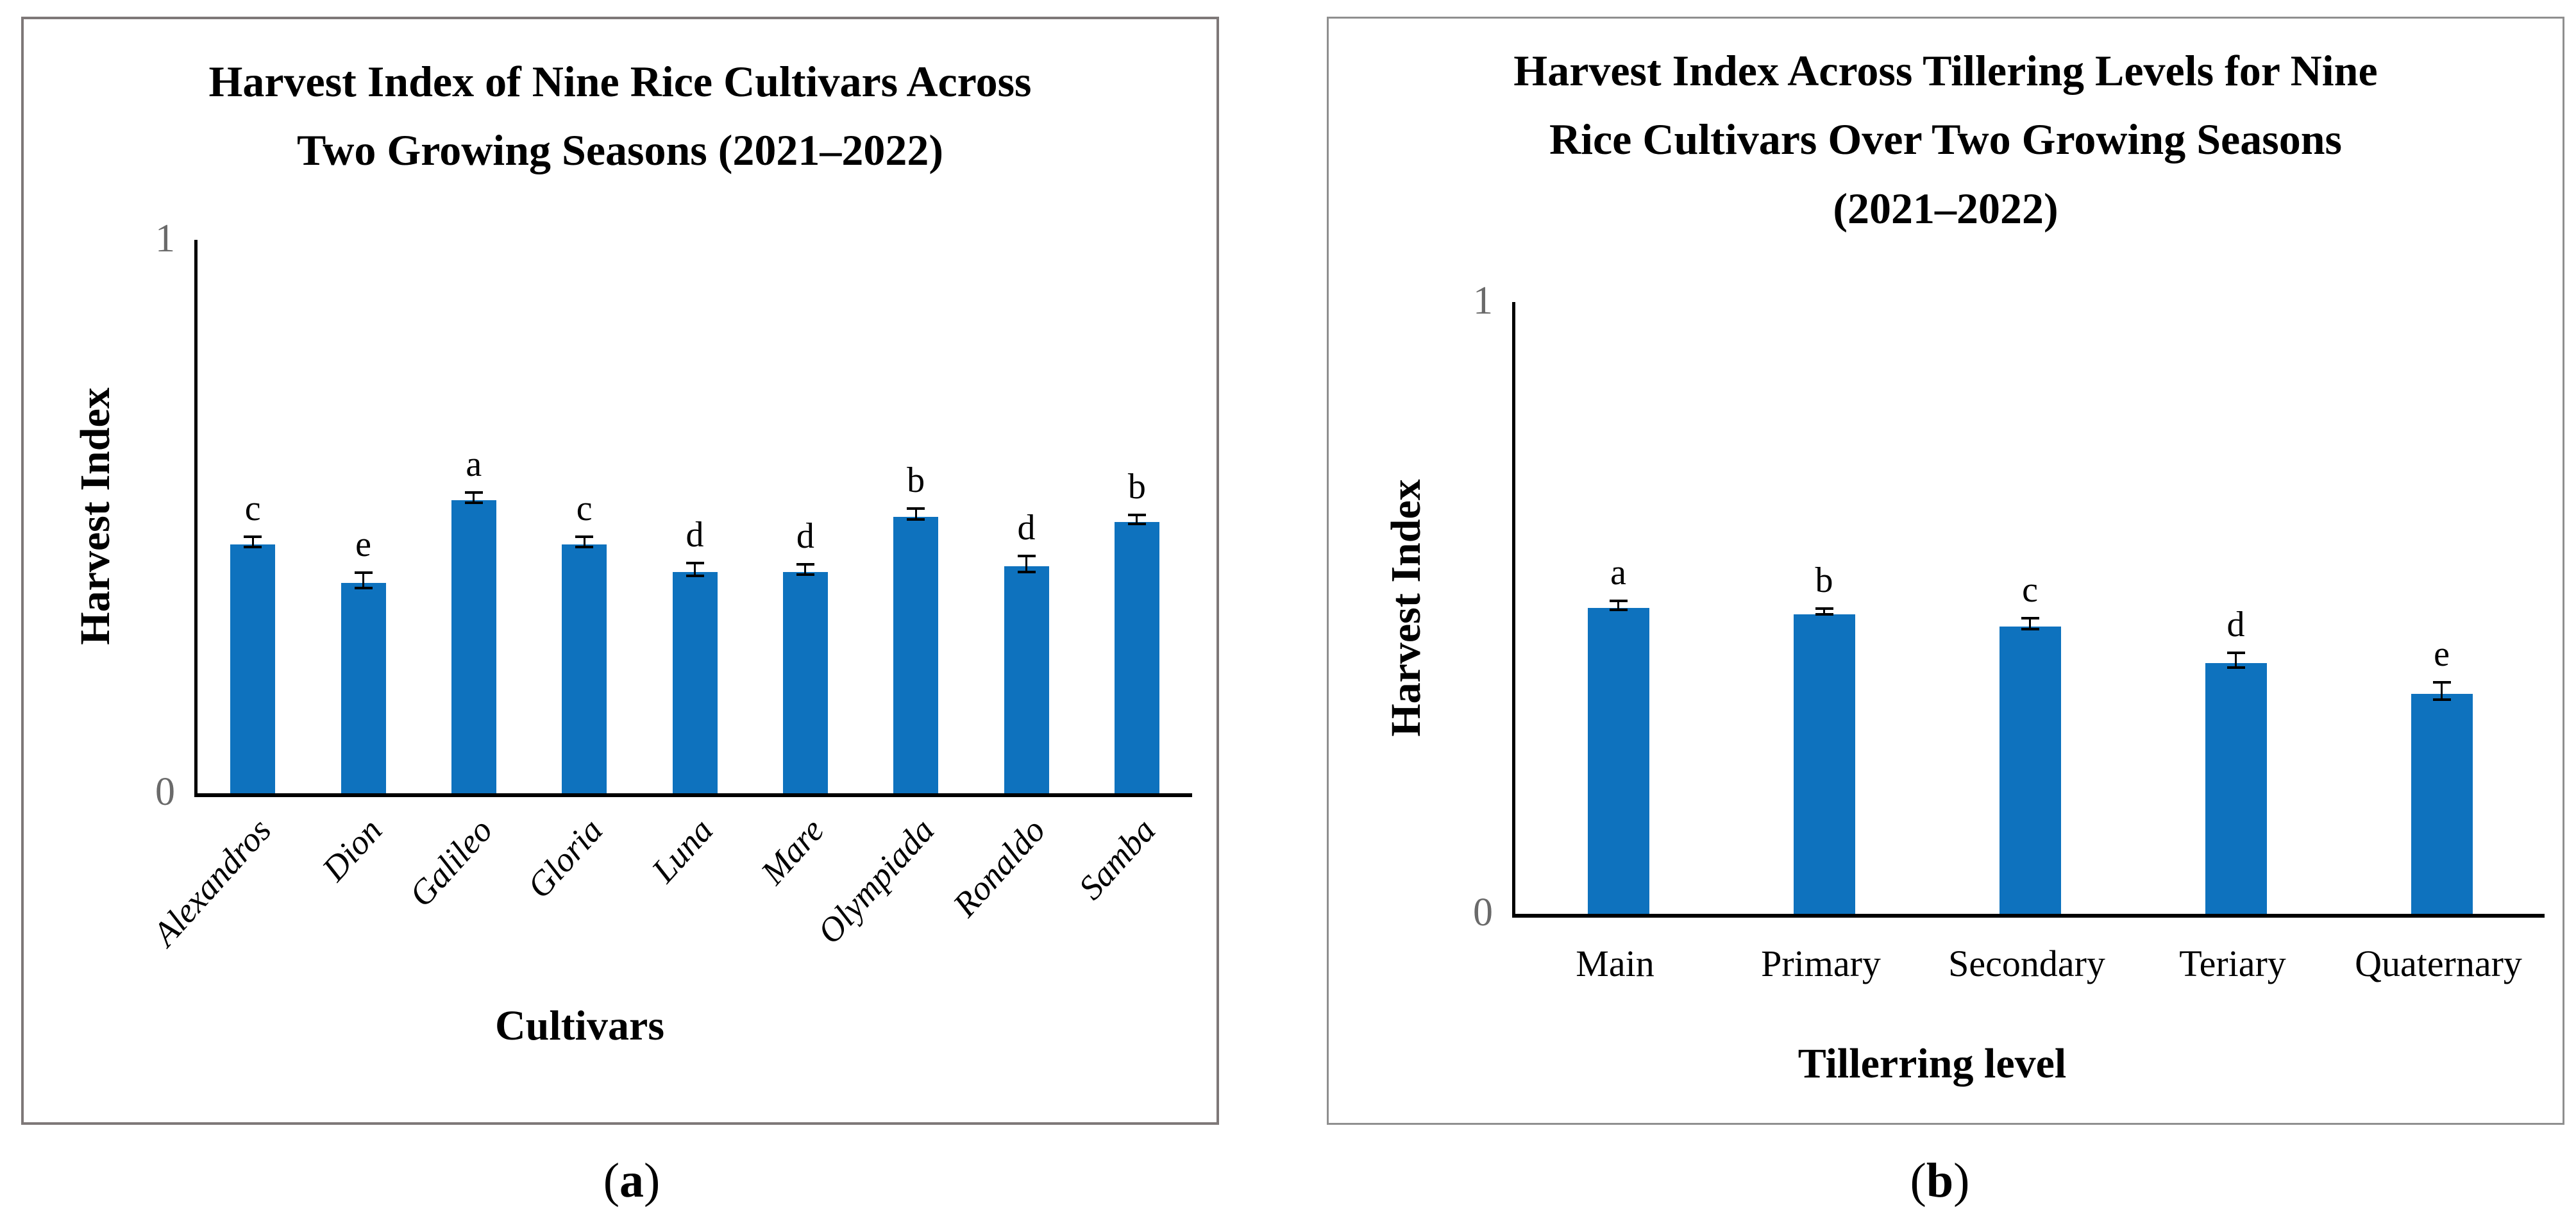 The image size is (2576, 1221). What do you see at coordinates (1483, 913) in the screenshot?
I see `chart-b-ytick-0: 0` at bounding box center [1483, 913].